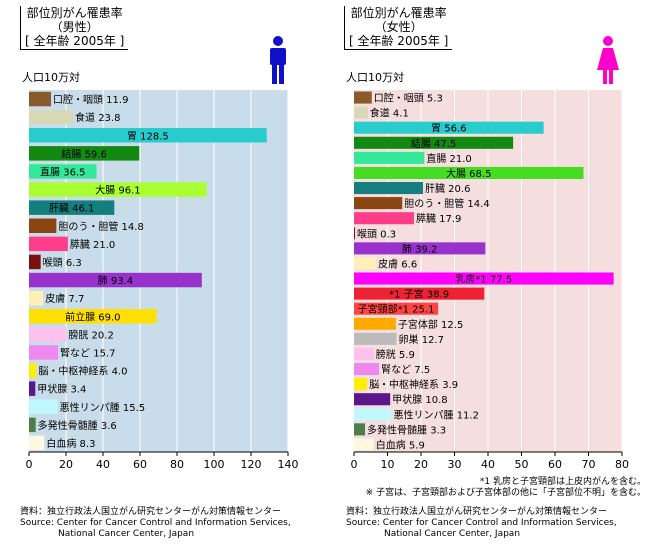 The width and height of the screenshot is (650, 550). I want to click on male-bar-label: 悪性リンパ腫 15.5, so click(102, 407).